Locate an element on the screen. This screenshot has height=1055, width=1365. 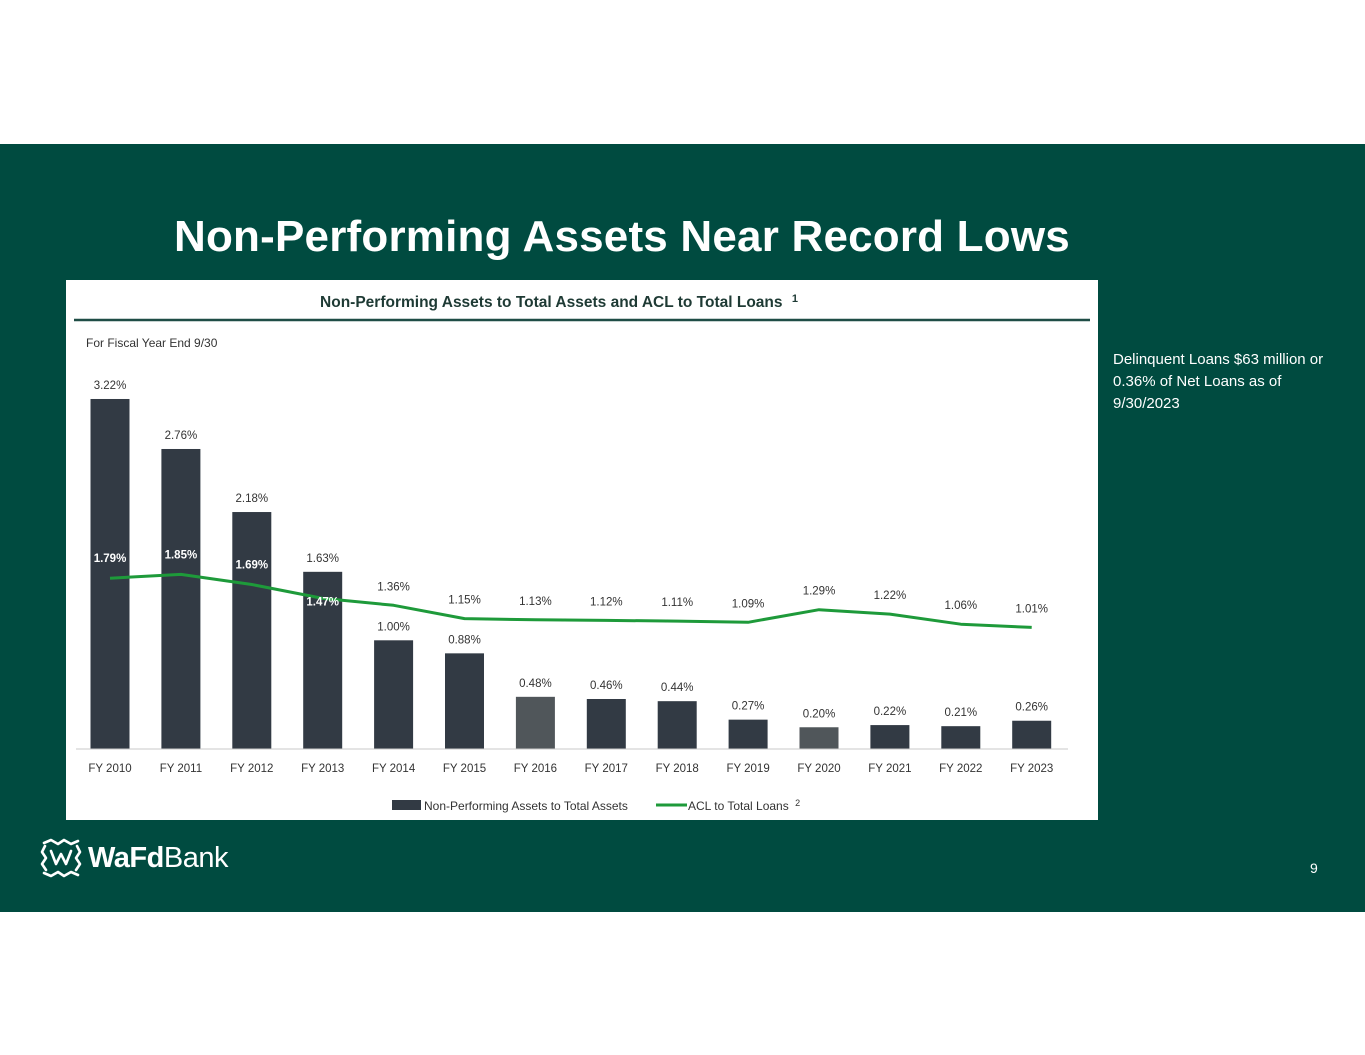
npa-bar-fy-2018 is located at coordinates (677, 725).